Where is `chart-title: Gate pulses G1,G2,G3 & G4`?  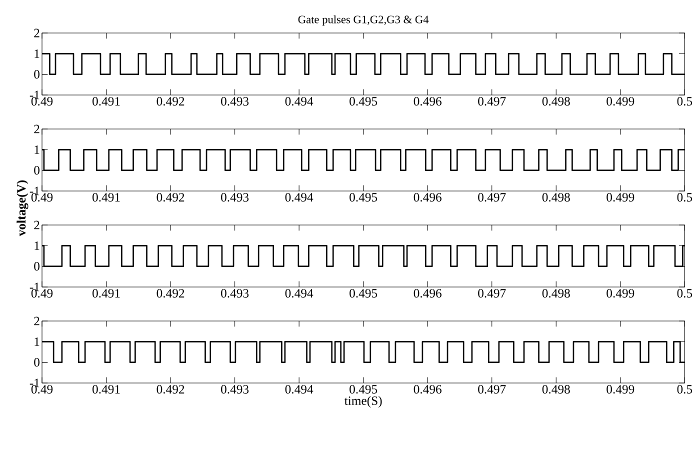
chart-title: Gate pulses G1,G2,G3 & G4 is located at coordinates (363, 20).